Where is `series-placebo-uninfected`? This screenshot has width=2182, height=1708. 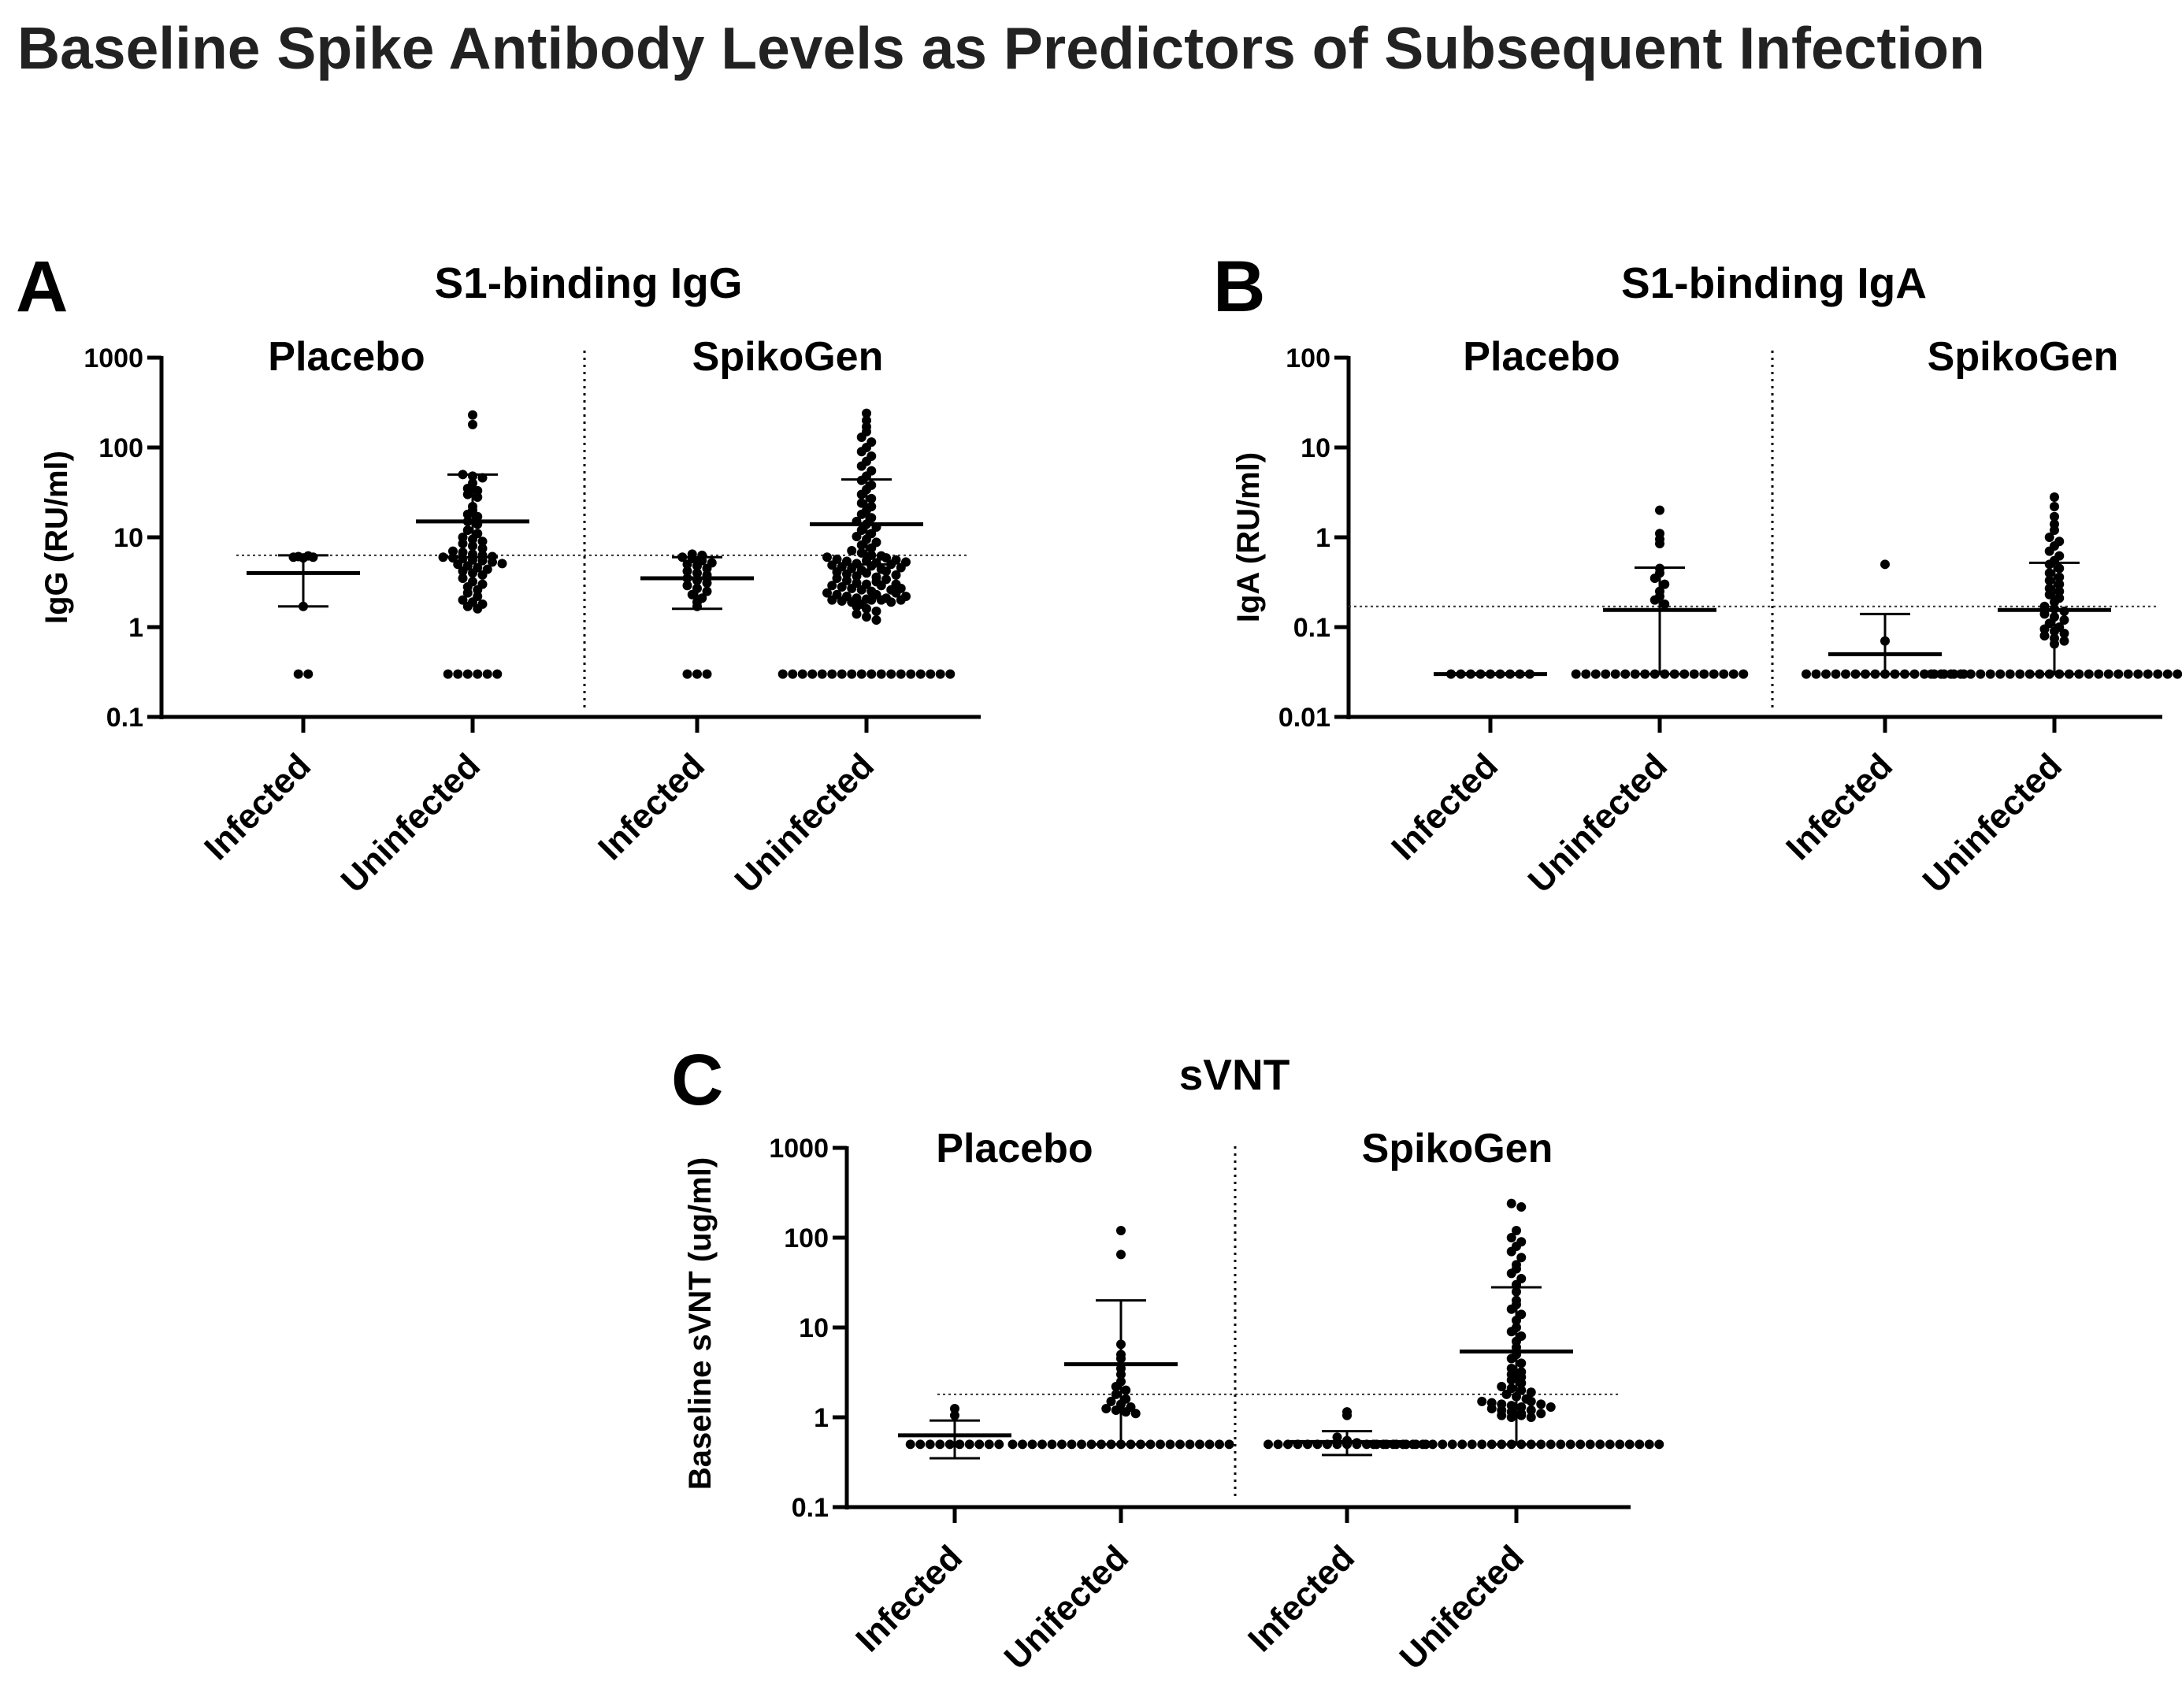
series-placebo-uninfected is located at coordinates (473, 544).